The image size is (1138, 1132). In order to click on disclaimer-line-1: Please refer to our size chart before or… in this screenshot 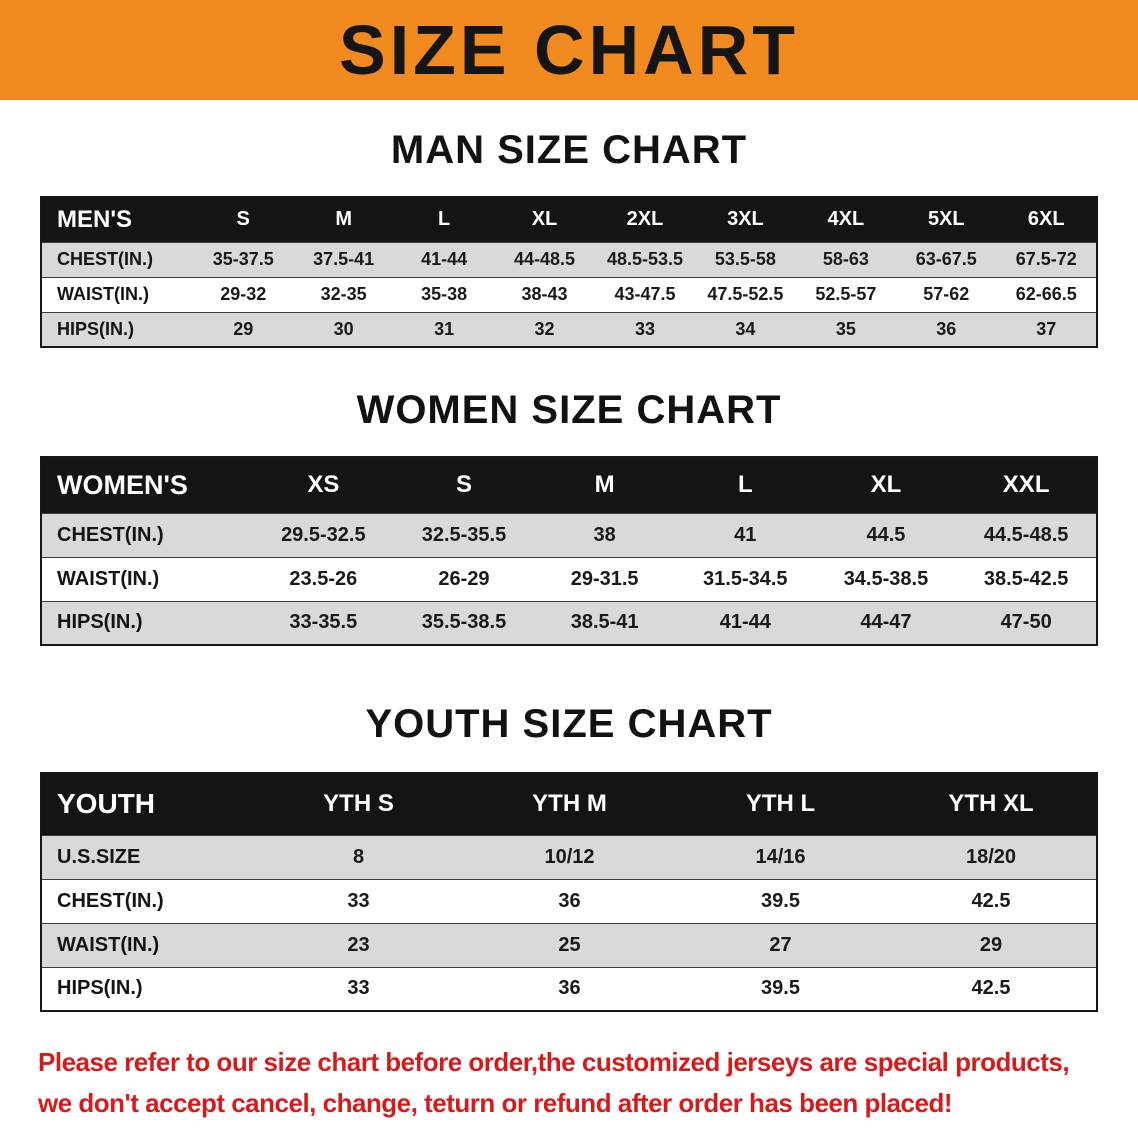, I will do `click(554, 1062)`.